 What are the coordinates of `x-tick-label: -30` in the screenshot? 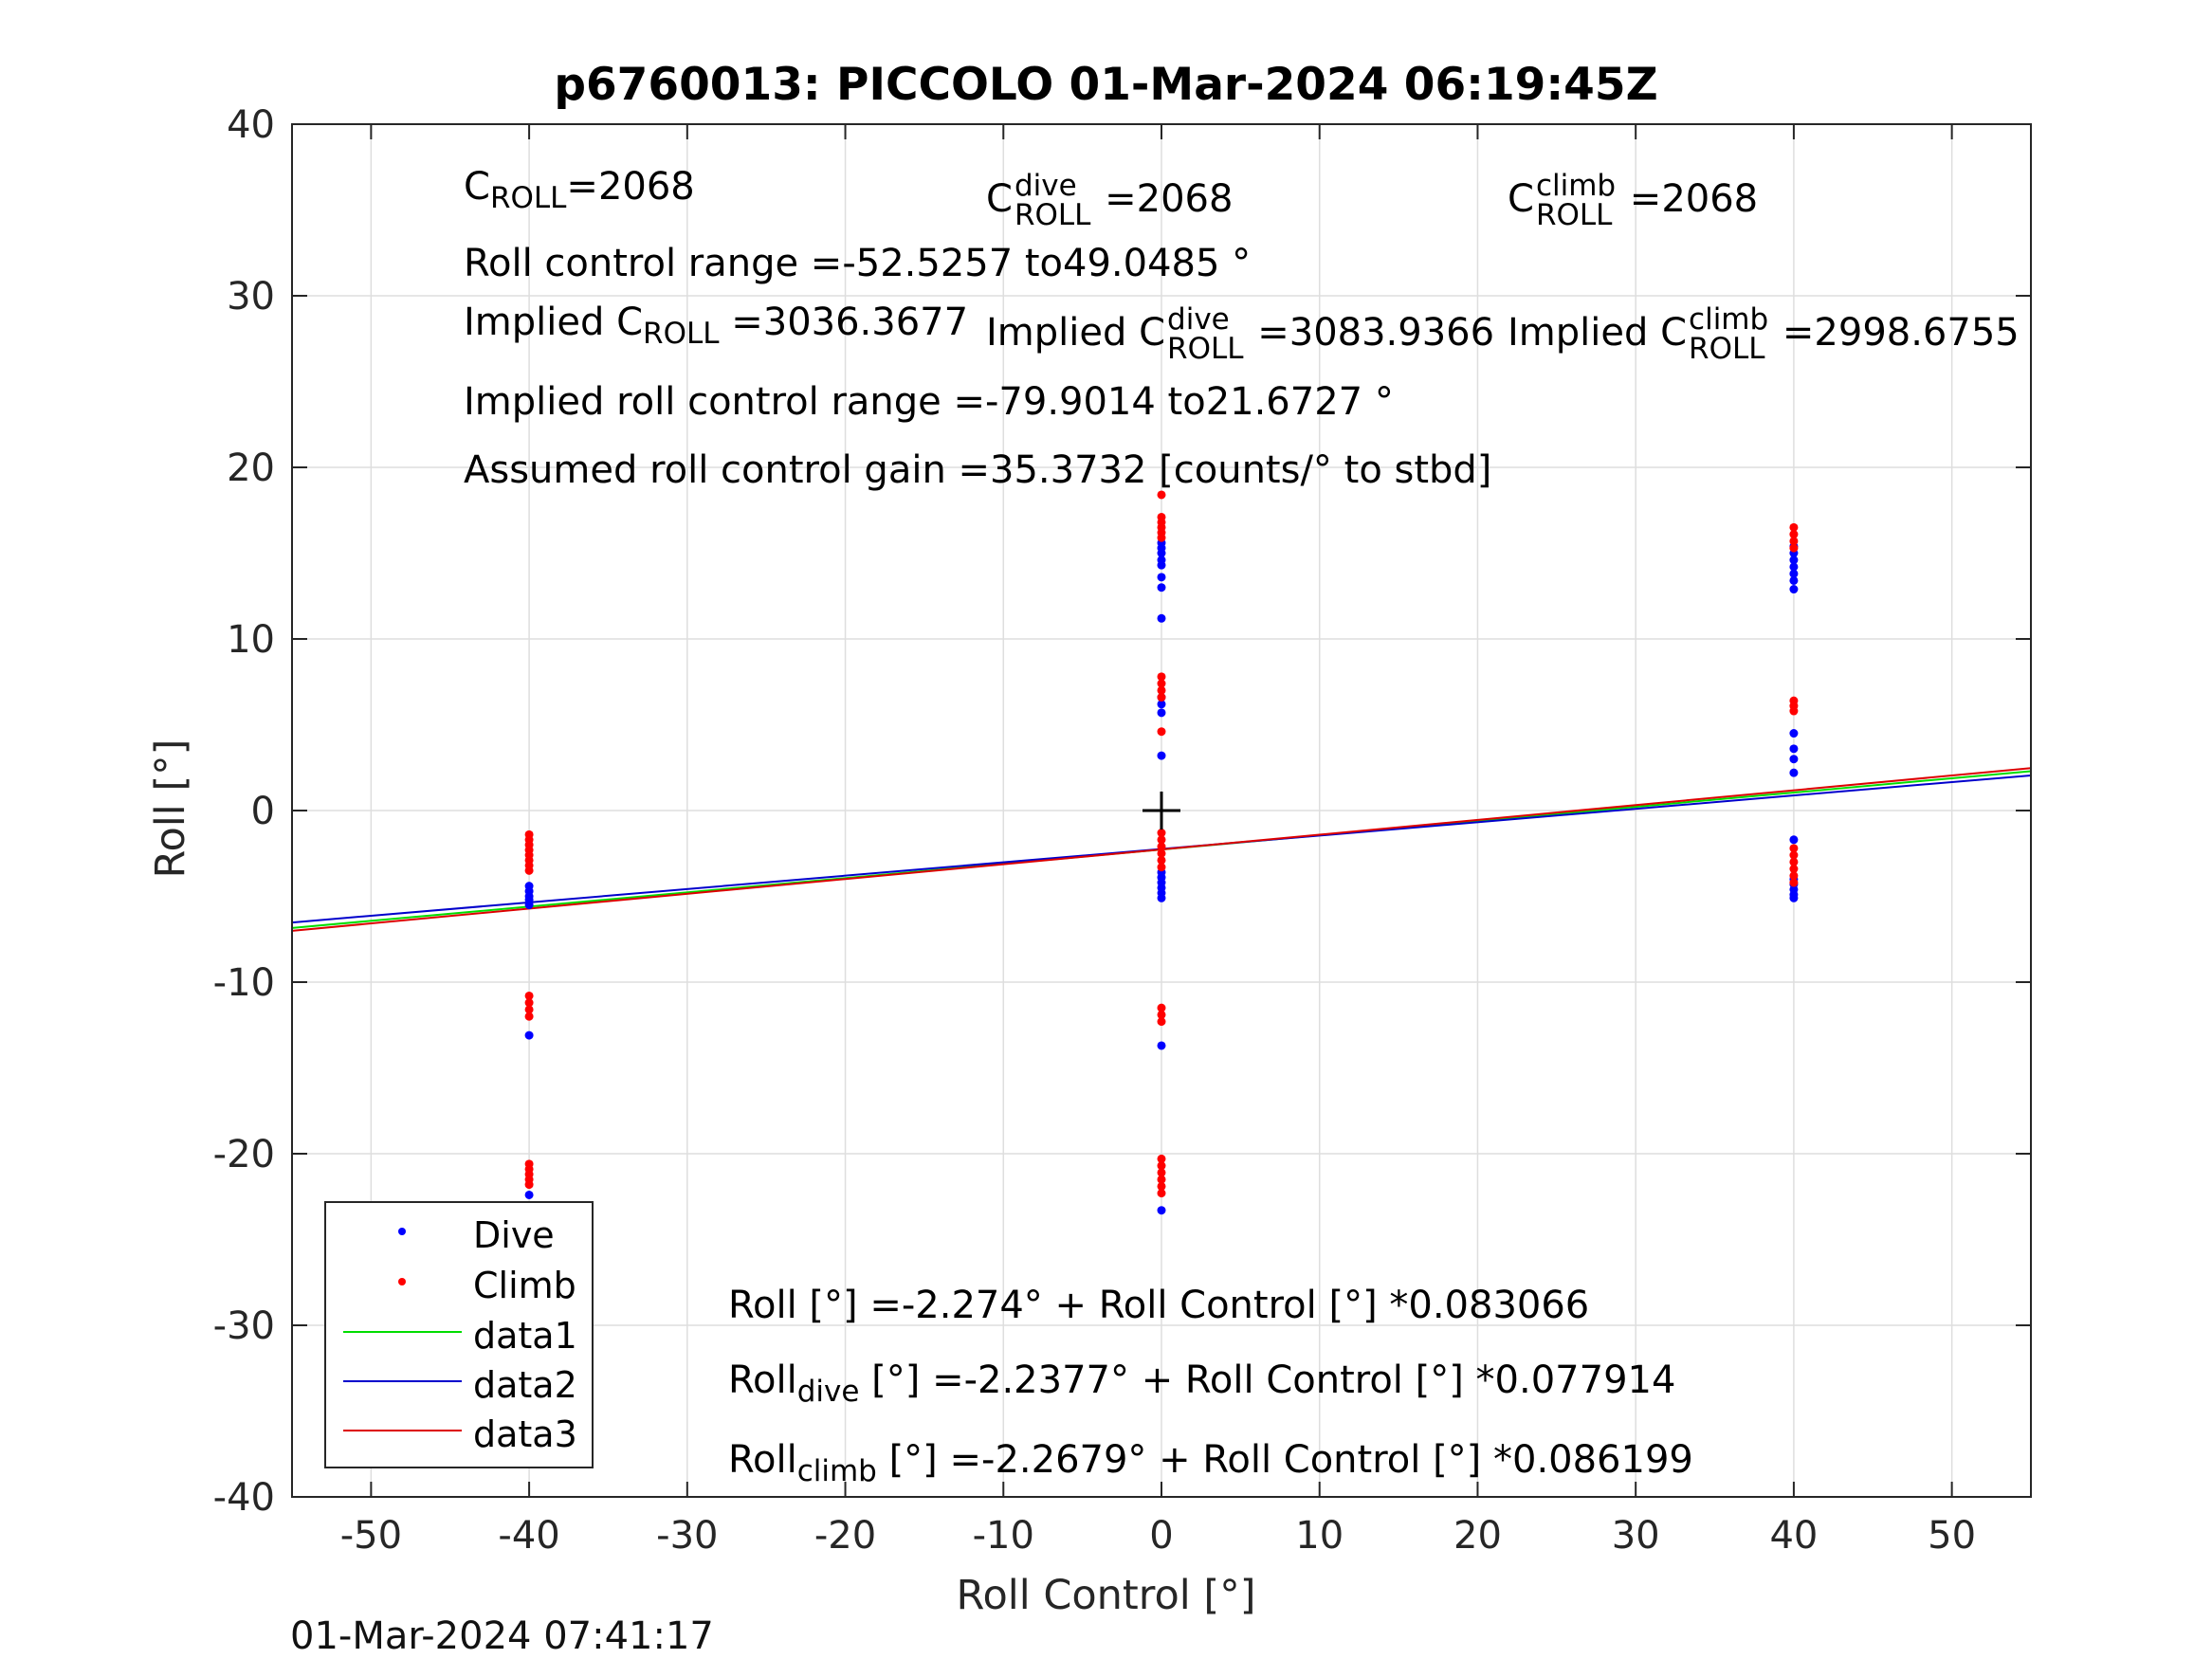 It's located at (687, 1536).